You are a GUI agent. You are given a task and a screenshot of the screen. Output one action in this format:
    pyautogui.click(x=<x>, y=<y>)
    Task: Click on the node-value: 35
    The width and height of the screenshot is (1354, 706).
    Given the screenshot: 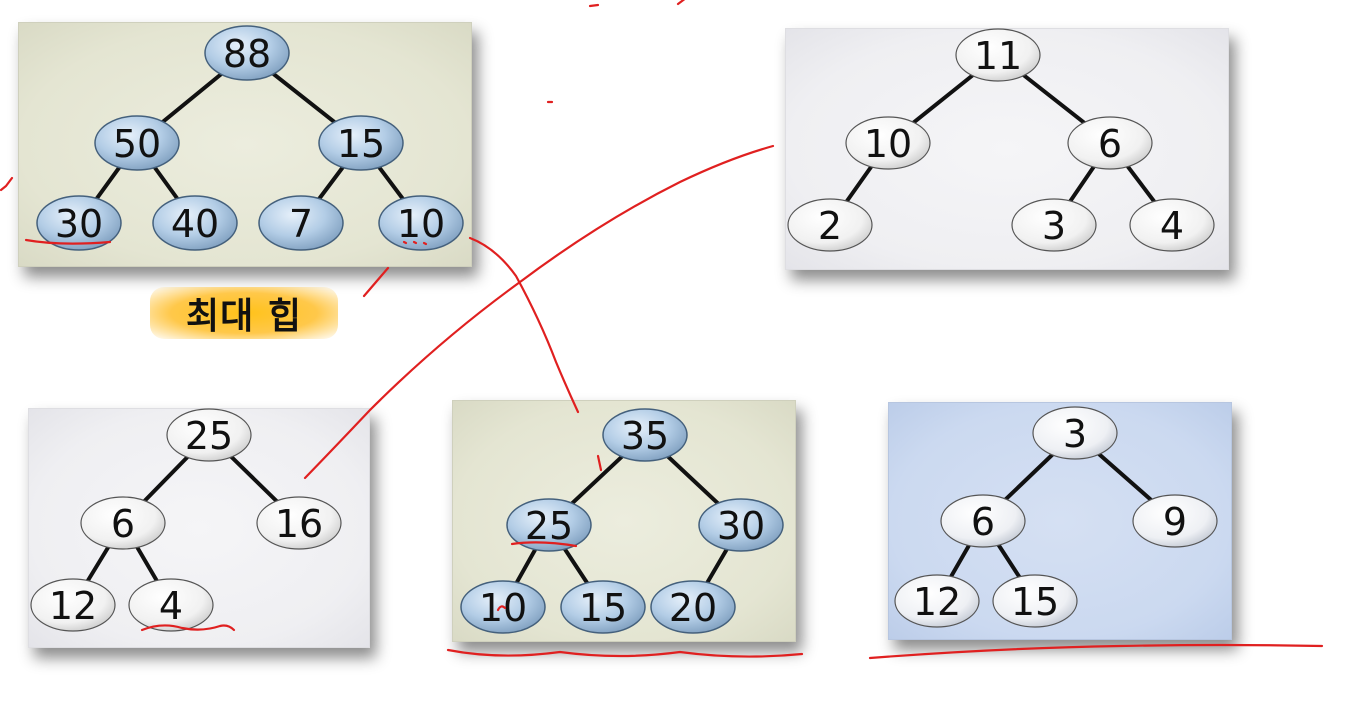 What is the action you would take?
    pyautogui.click(x=645, y=436)
    